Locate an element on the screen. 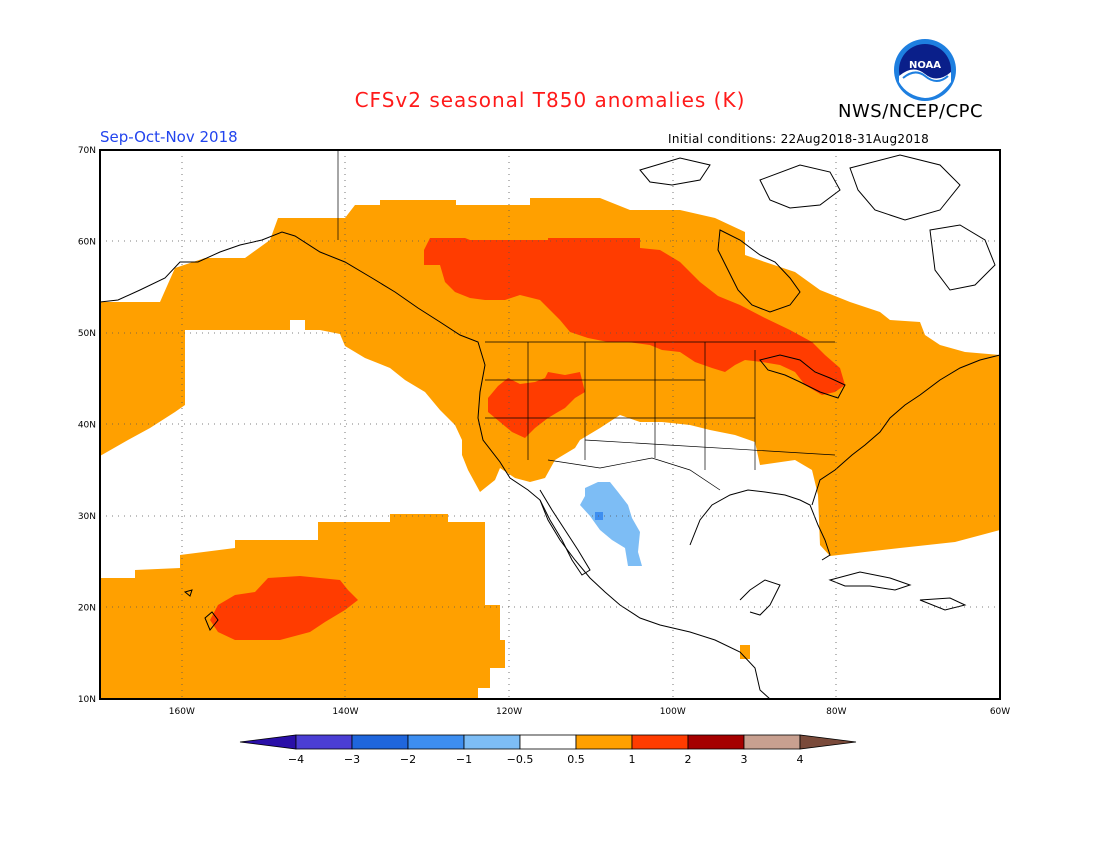  lon-label: 140W is located at coordinates (345, 712).